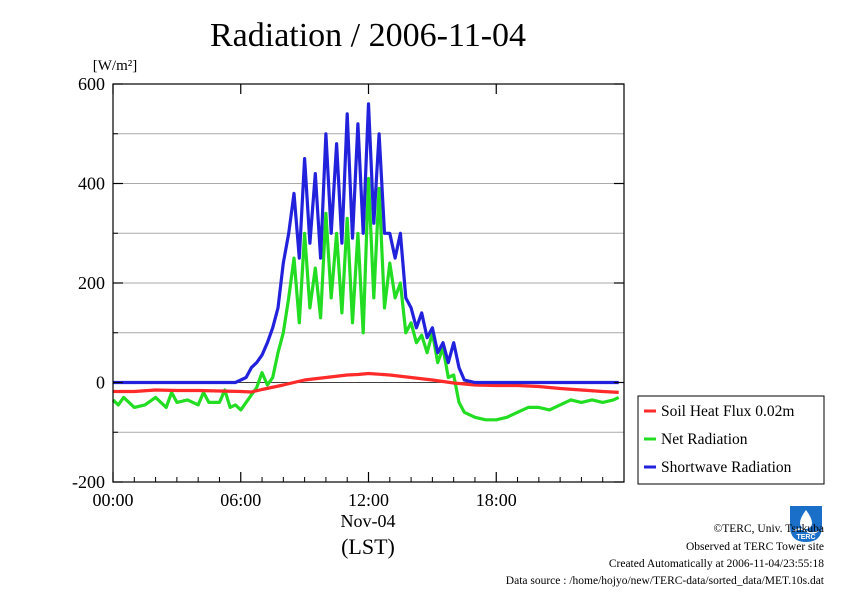 The image size is (842, 595). I want to click on y-tick-label: 0, so click(100, 383).